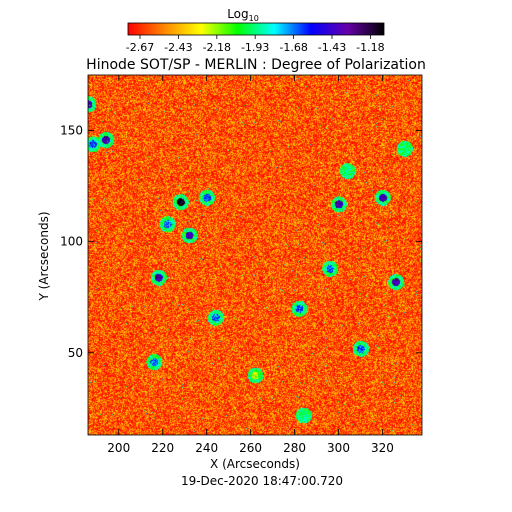  Describe the element at coordinates (332, 47) in the screenshot. I see `colorbar-tick-label: -1.43` at that location.